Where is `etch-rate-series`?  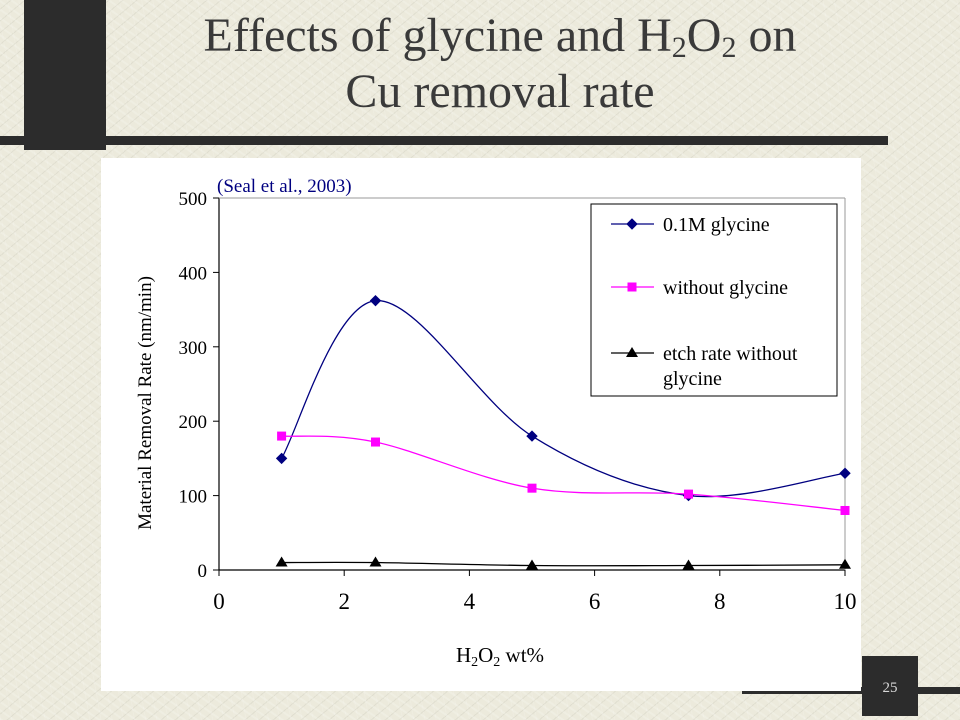
etch-rate-series is located at coordinates (563, 563).